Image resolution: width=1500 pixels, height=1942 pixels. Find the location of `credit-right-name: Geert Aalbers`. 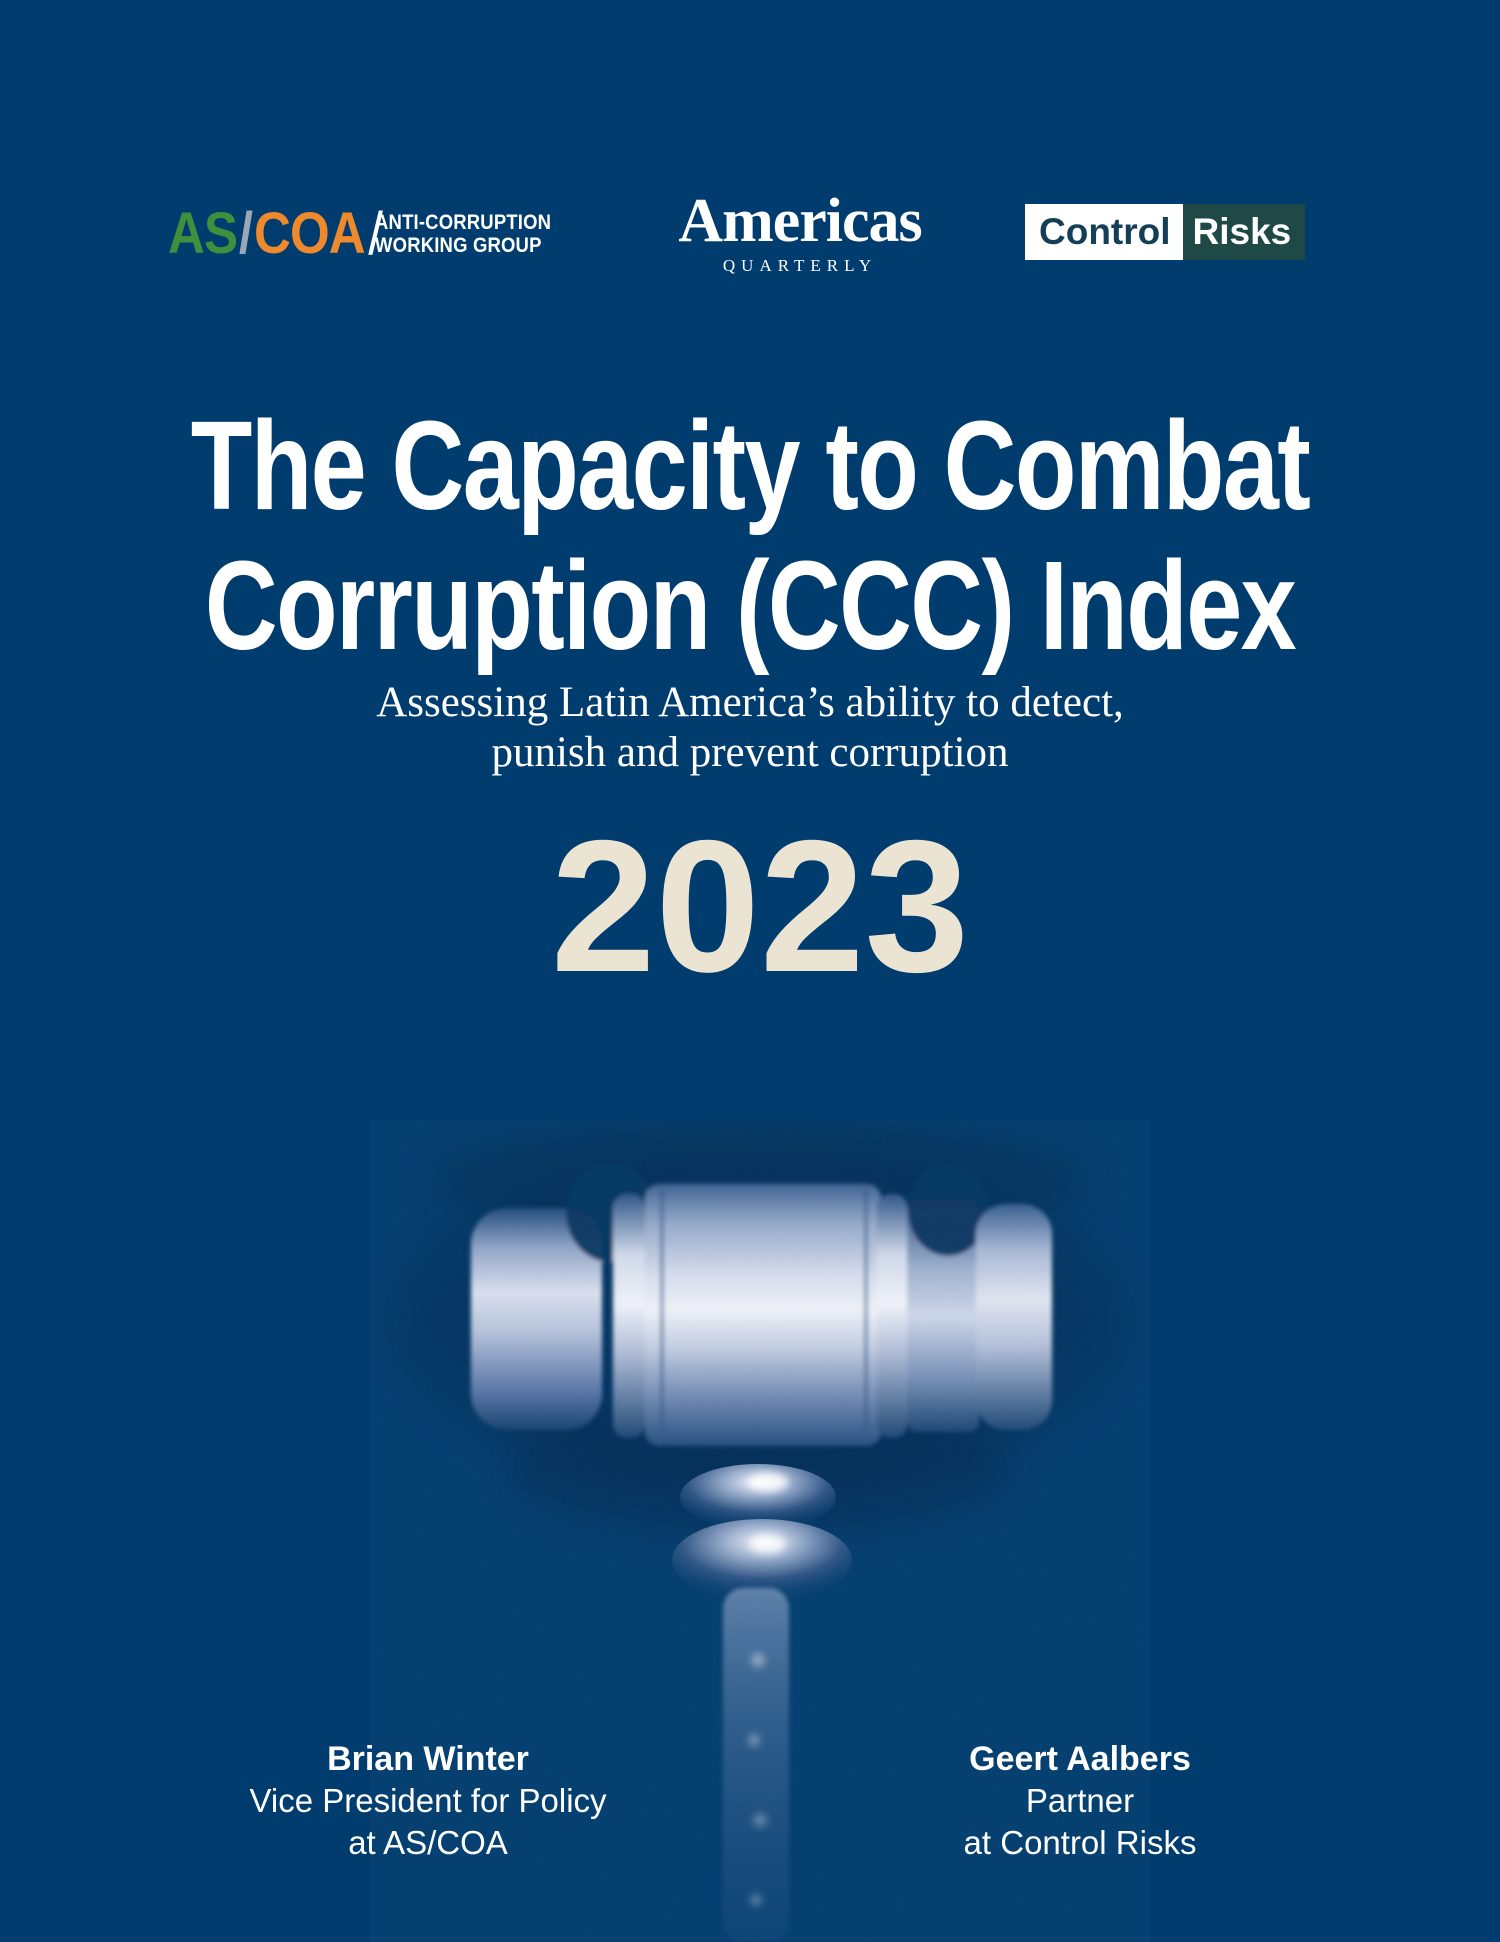

credit-right-name: Geert Aalbers is located at coordinates (1080, 1759).